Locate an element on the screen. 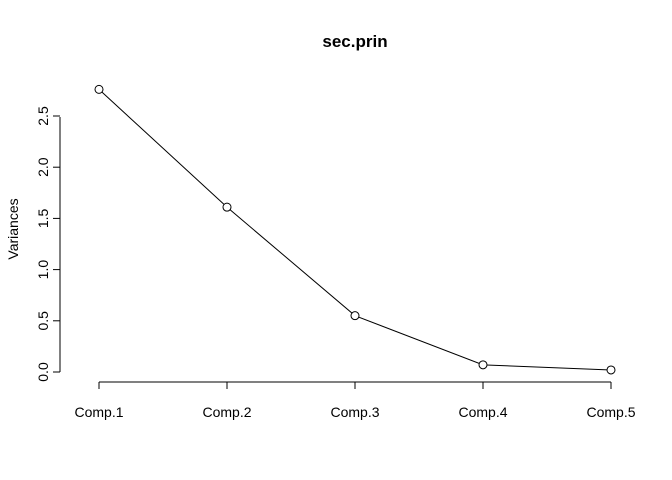  y-tick-label: 2.0 is located at coordinates (43, 167).